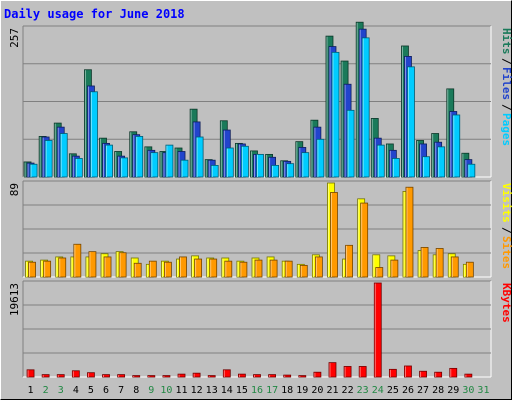  Describe the element at coordinates (348, 390) in the screenshot. I see `x-tick-label-day-22: 22` at that location.